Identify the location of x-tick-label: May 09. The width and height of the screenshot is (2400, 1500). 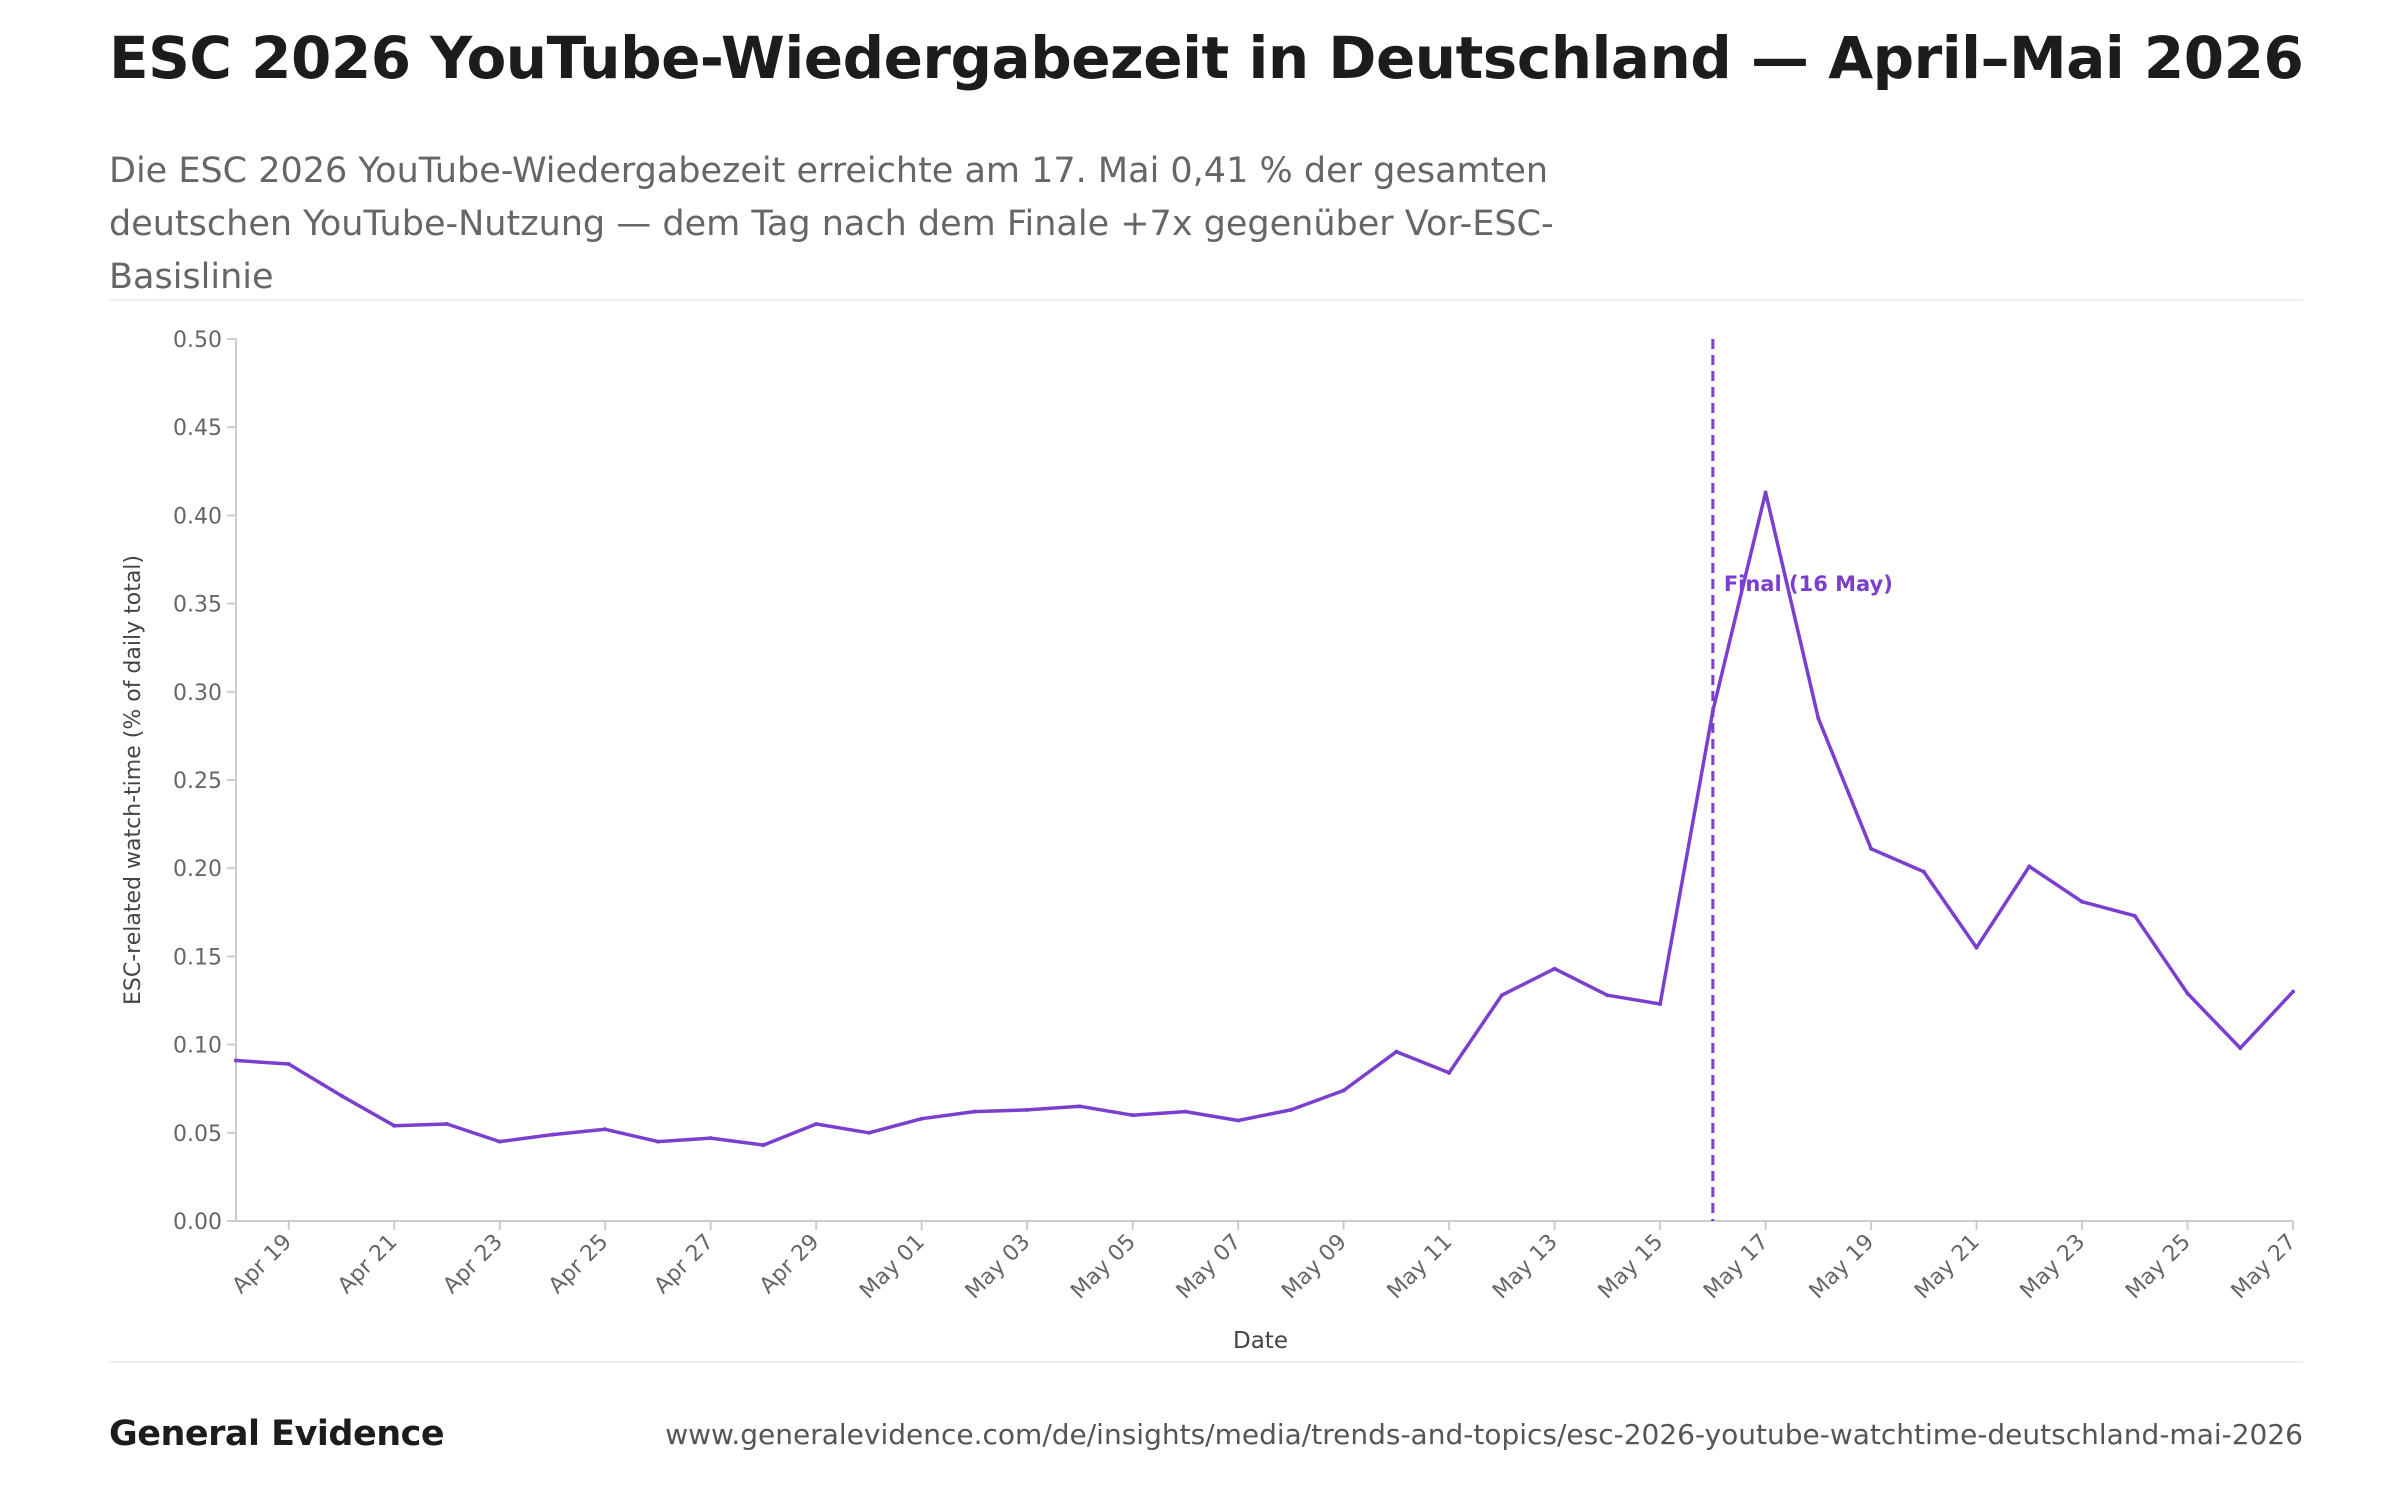
(1314, 1267).